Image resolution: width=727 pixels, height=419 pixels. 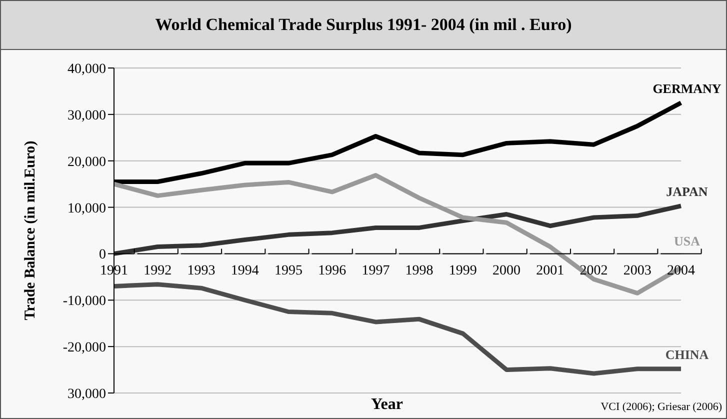 What do you see at coordinates (661, 407) in the screenshot?
I see `text: VCI (2006); Griesar (2006)` at bounding box center [661, 407].